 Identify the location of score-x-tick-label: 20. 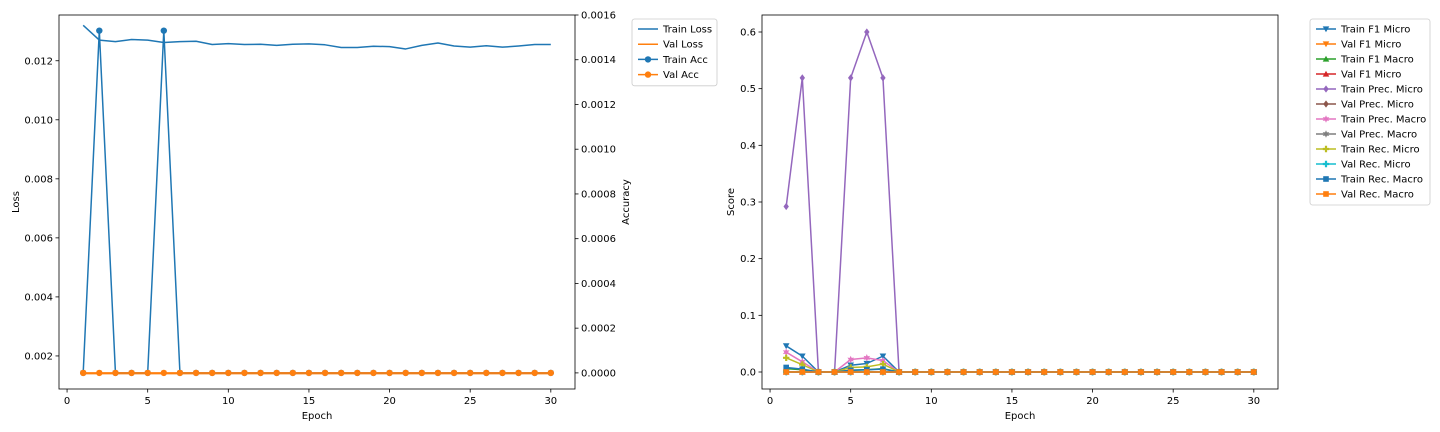
(1092, 401).